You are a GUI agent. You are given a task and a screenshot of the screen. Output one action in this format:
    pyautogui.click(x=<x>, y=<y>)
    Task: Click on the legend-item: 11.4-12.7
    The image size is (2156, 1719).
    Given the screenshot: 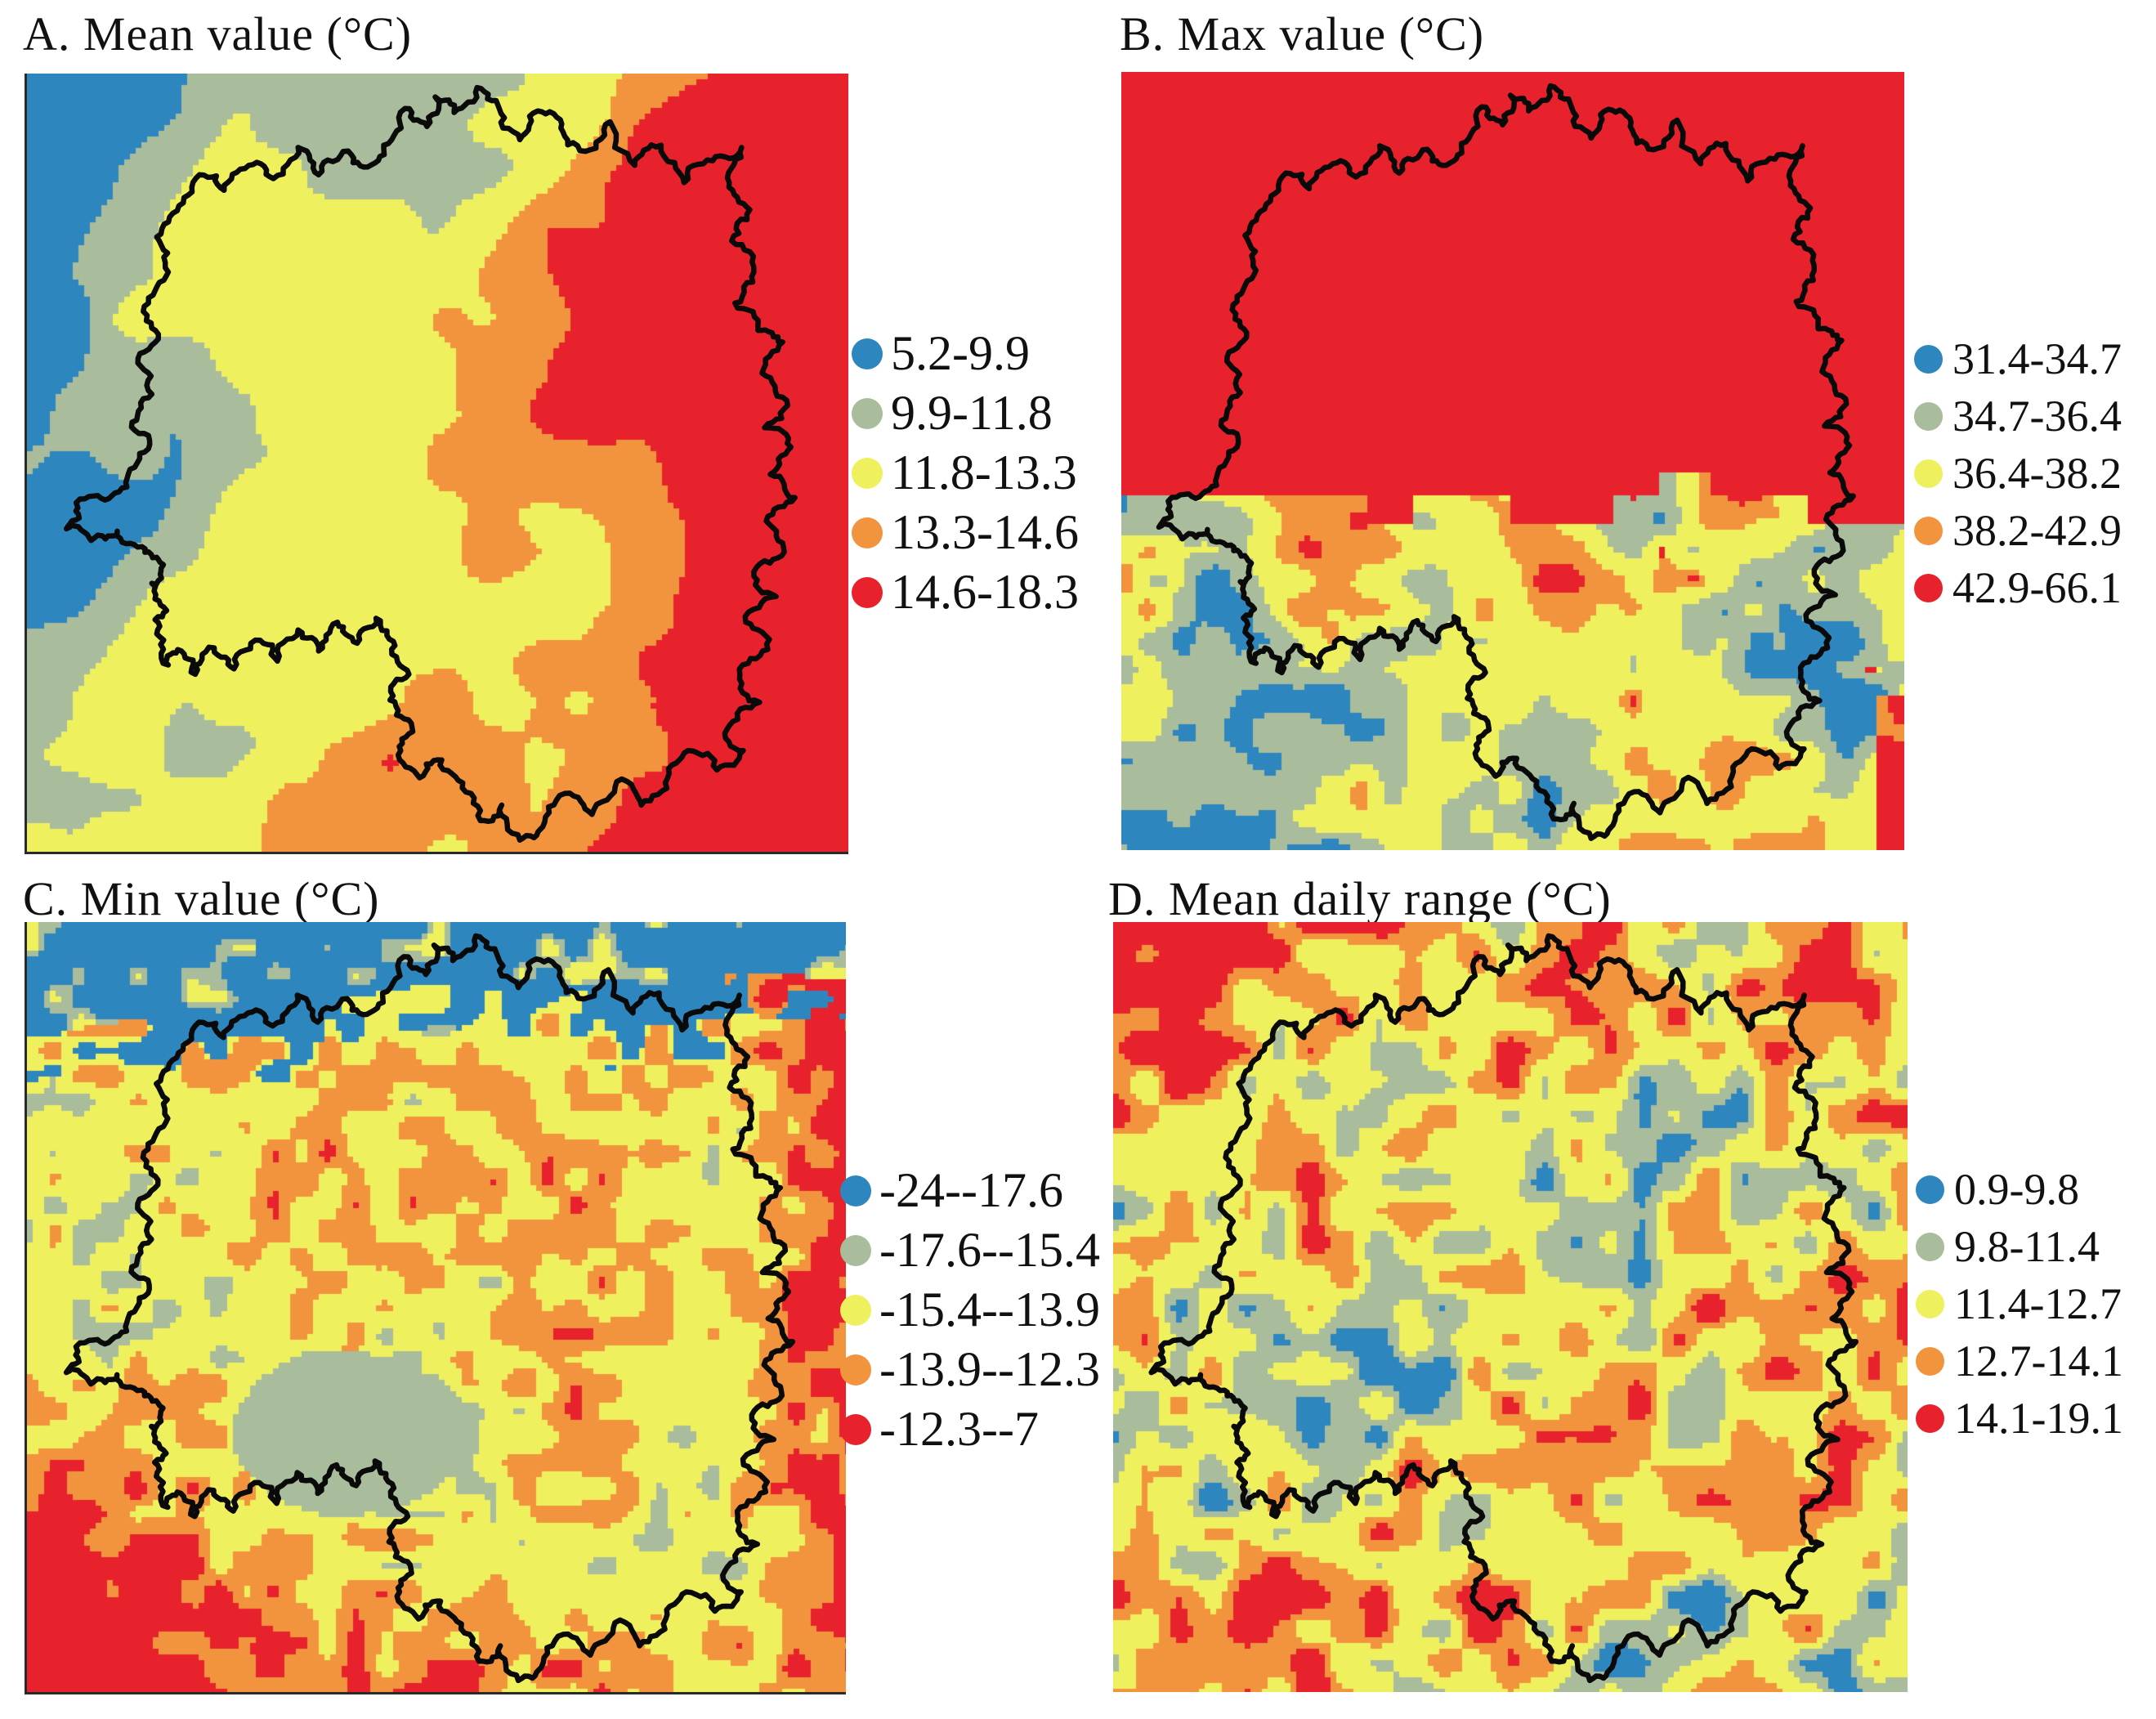 What is the action you would take?
    pyautogui.click(x=2020, y=1303)
    